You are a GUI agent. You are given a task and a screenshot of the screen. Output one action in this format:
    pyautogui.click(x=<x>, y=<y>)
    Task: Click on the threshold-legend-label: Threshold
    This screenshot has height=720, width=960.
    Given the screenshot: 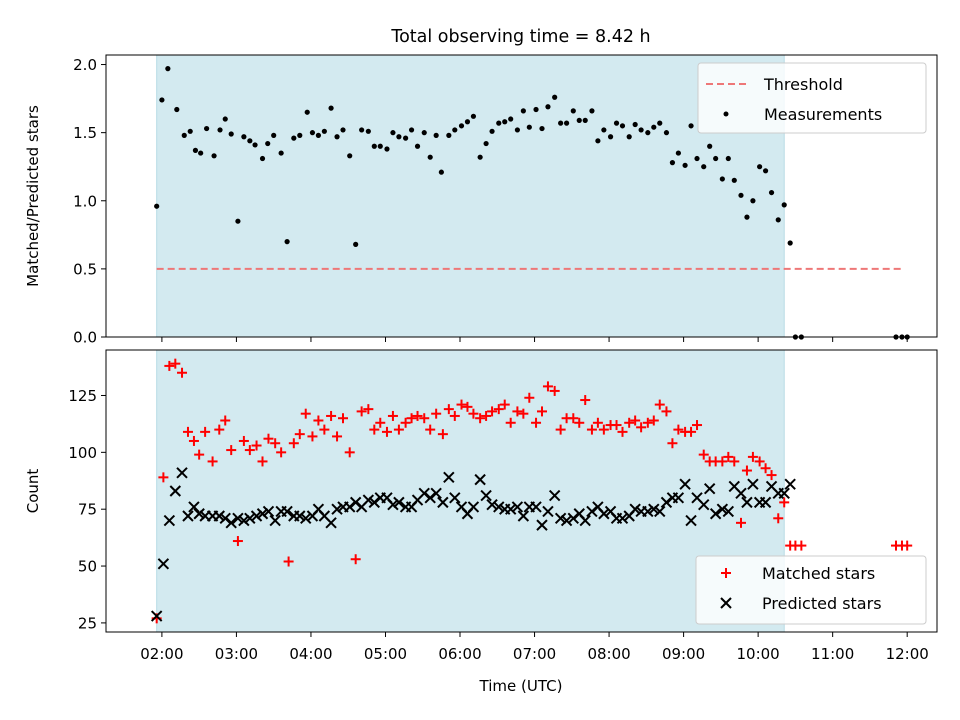 What is the action you would take?
    pyautogui.click(x=803, y=84)
    